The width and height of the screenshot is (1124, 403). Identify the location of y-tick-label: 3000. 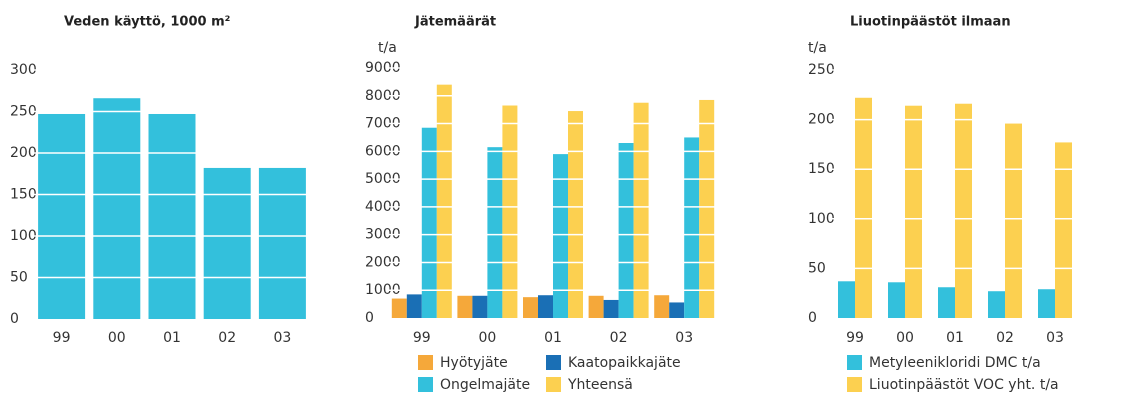
(383, 235).